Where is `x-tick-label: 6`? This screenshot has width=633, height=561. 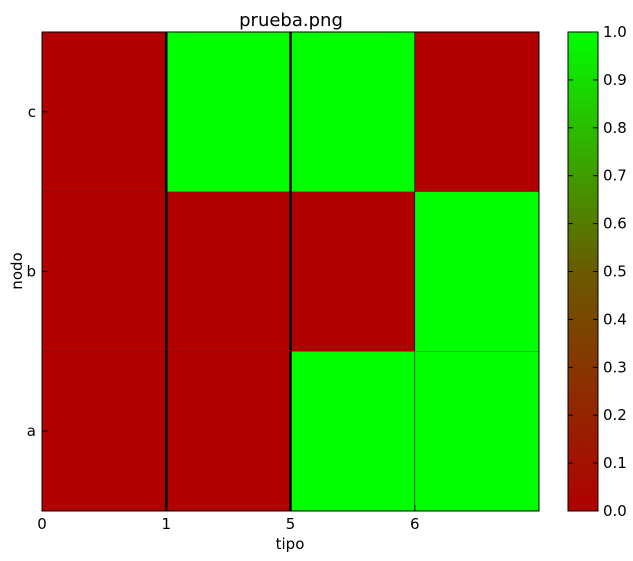
x-tick-label: 6 is located at coordinates (415, 524).